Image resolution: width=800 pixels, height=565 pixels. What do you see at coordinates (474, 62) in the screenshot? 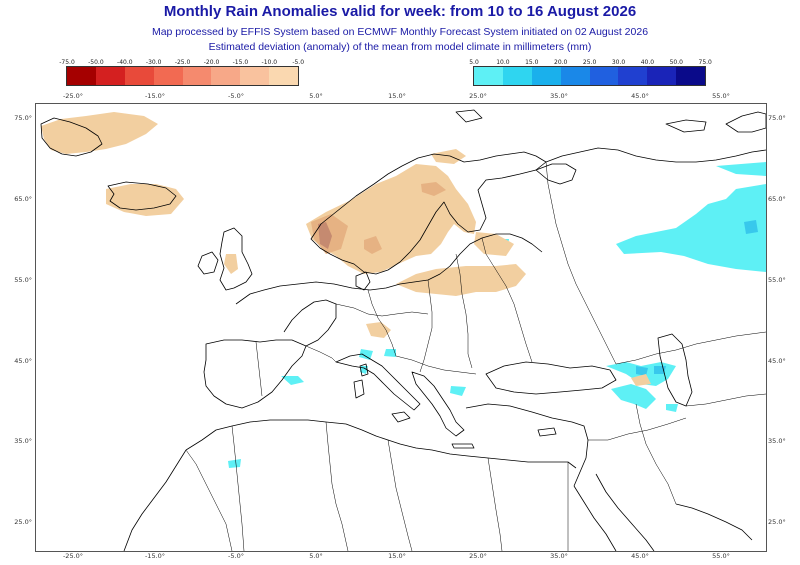
I see `wet-tick-label: 5.0` at bounding box center [474, 62].